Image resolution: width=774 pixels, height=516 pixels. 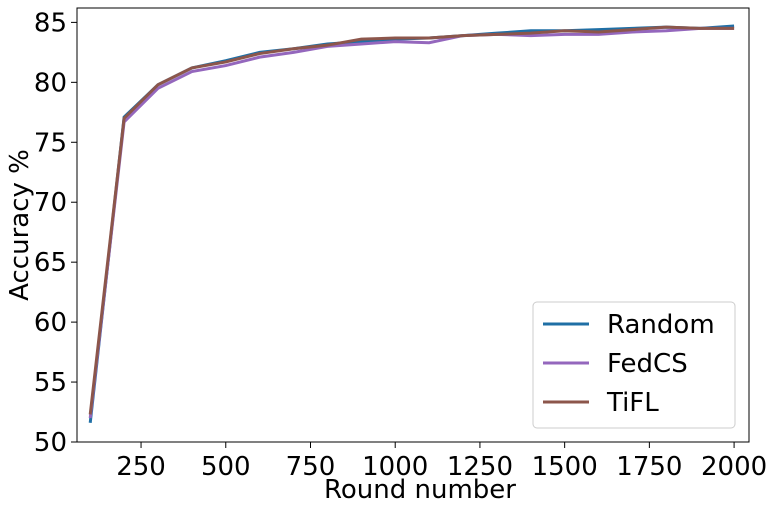 What do you see at coordinates (480, 467) in the screenshot?
I see `x-tick-label: 1250` at bounding box center [480, 467].